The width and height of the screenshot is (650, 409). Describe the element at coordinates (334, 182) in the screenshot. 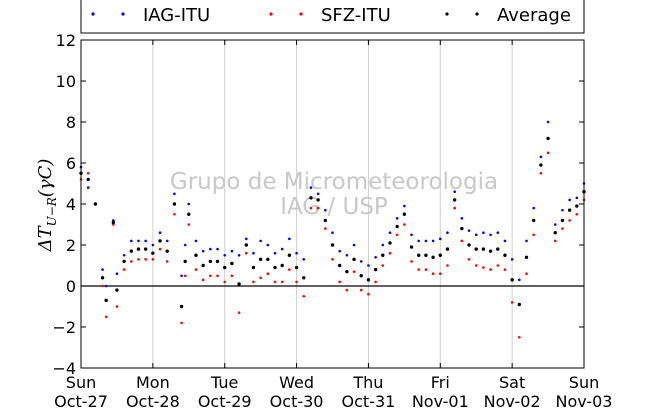

I see `watermark-line-1: Grupo de Micrometeorologia` at that location.